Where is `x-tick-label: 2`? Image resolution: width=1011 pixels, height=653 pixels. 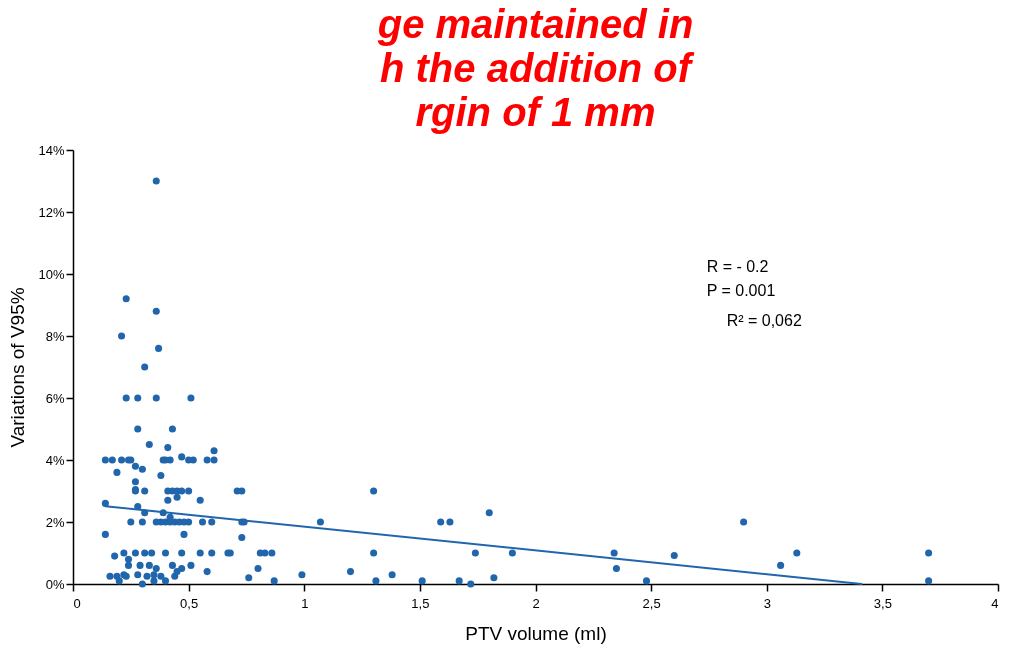 x-tick-label: 2 is located at coordinates (536, 603).